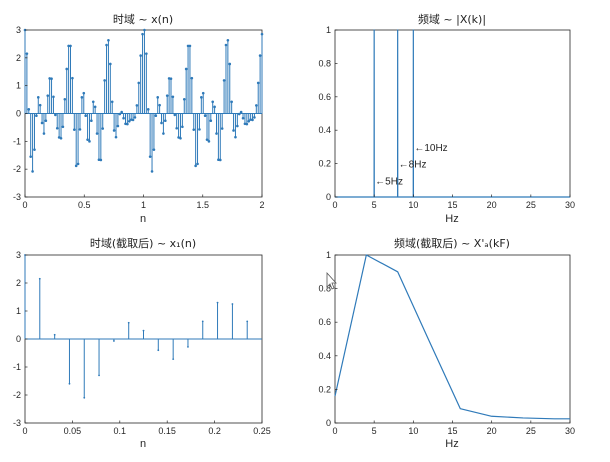 The width and height of the screenshot is (610, 462). What do you see at coordinates (17, 367) in the screenshot?
I see `y-tick-label: -1` at bounding box center [17, 367].